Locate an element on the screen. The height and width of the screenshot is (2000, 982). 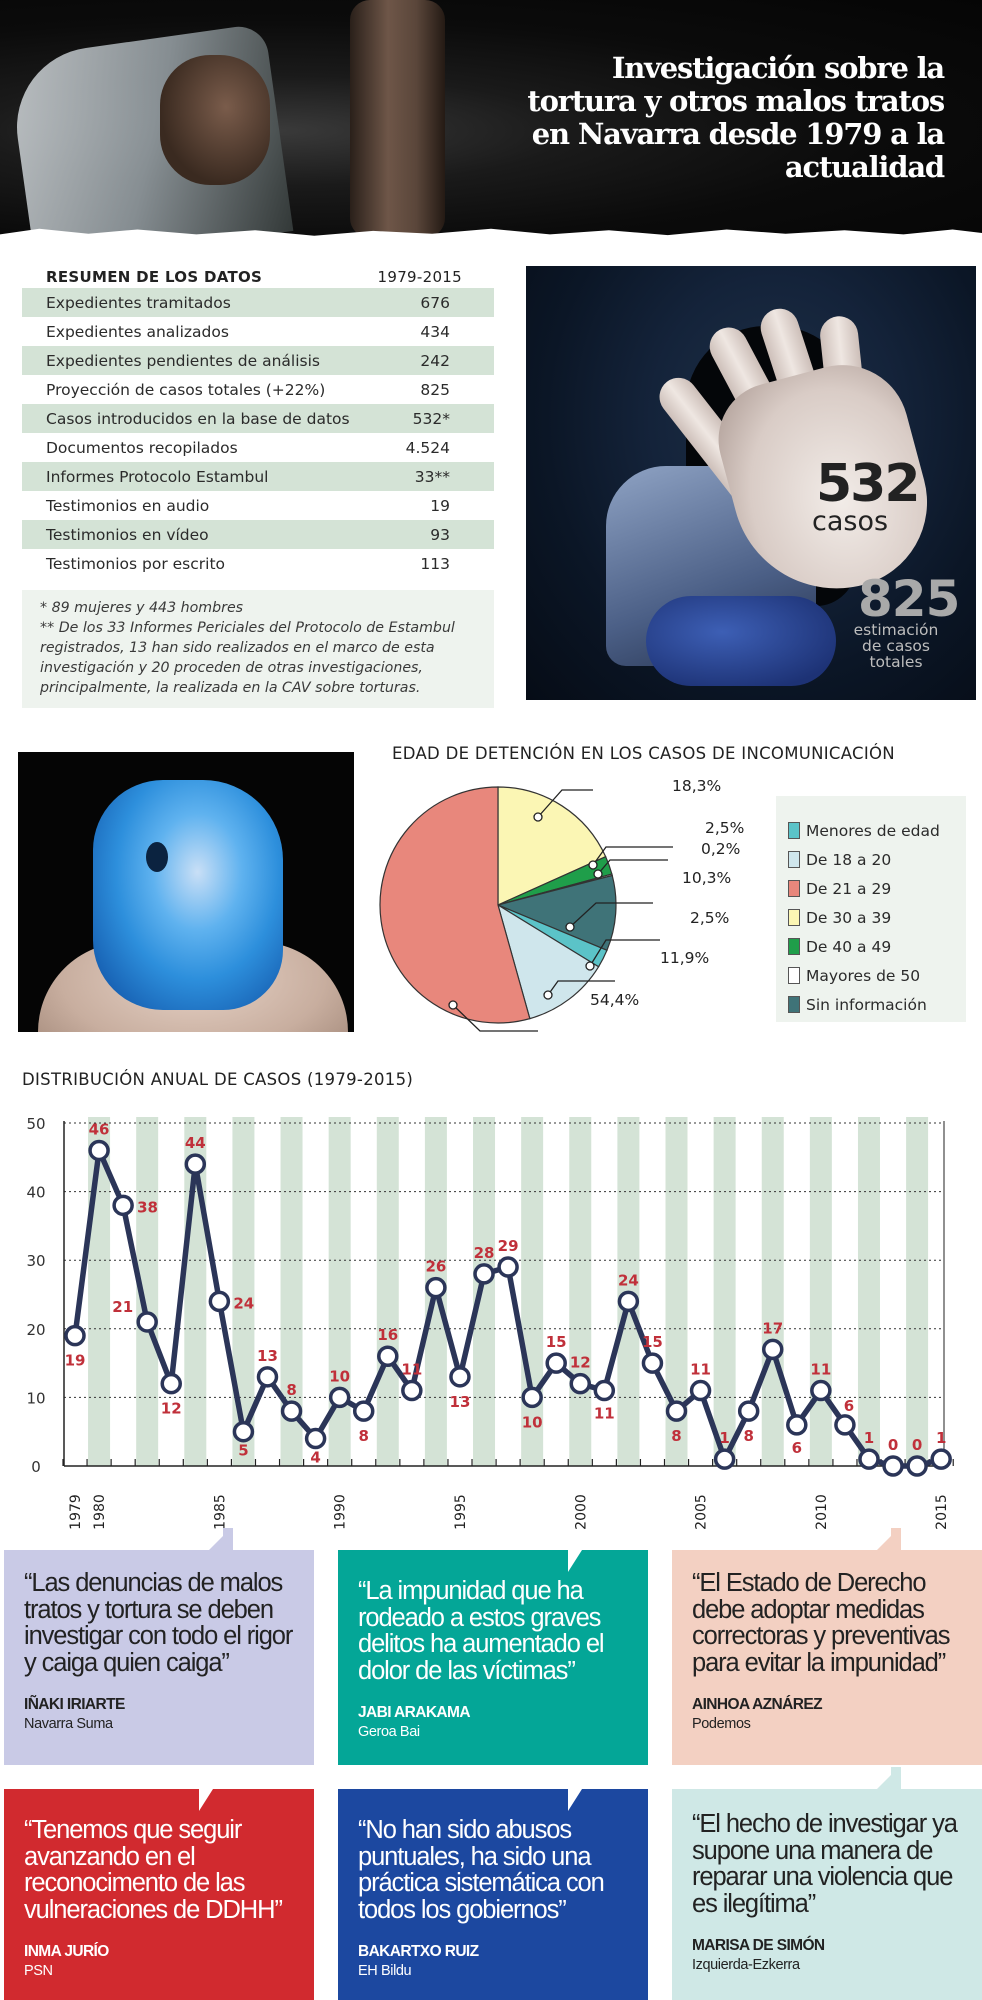
data-label: 0 is located at coordinates (917, 1445).